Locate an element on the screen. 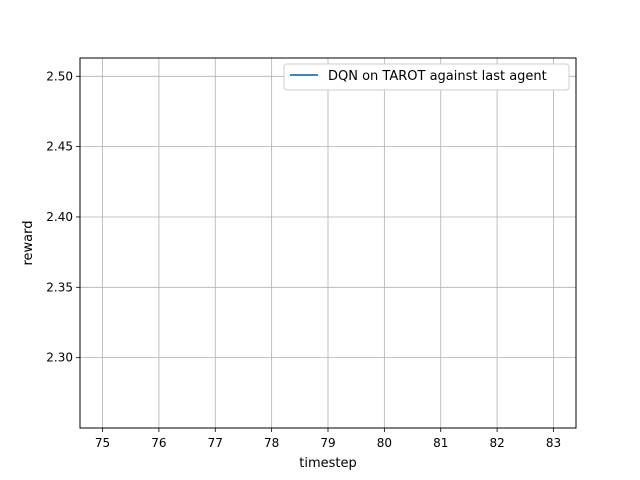  x-tick-label: 75 is located at coordinates (102, 443).